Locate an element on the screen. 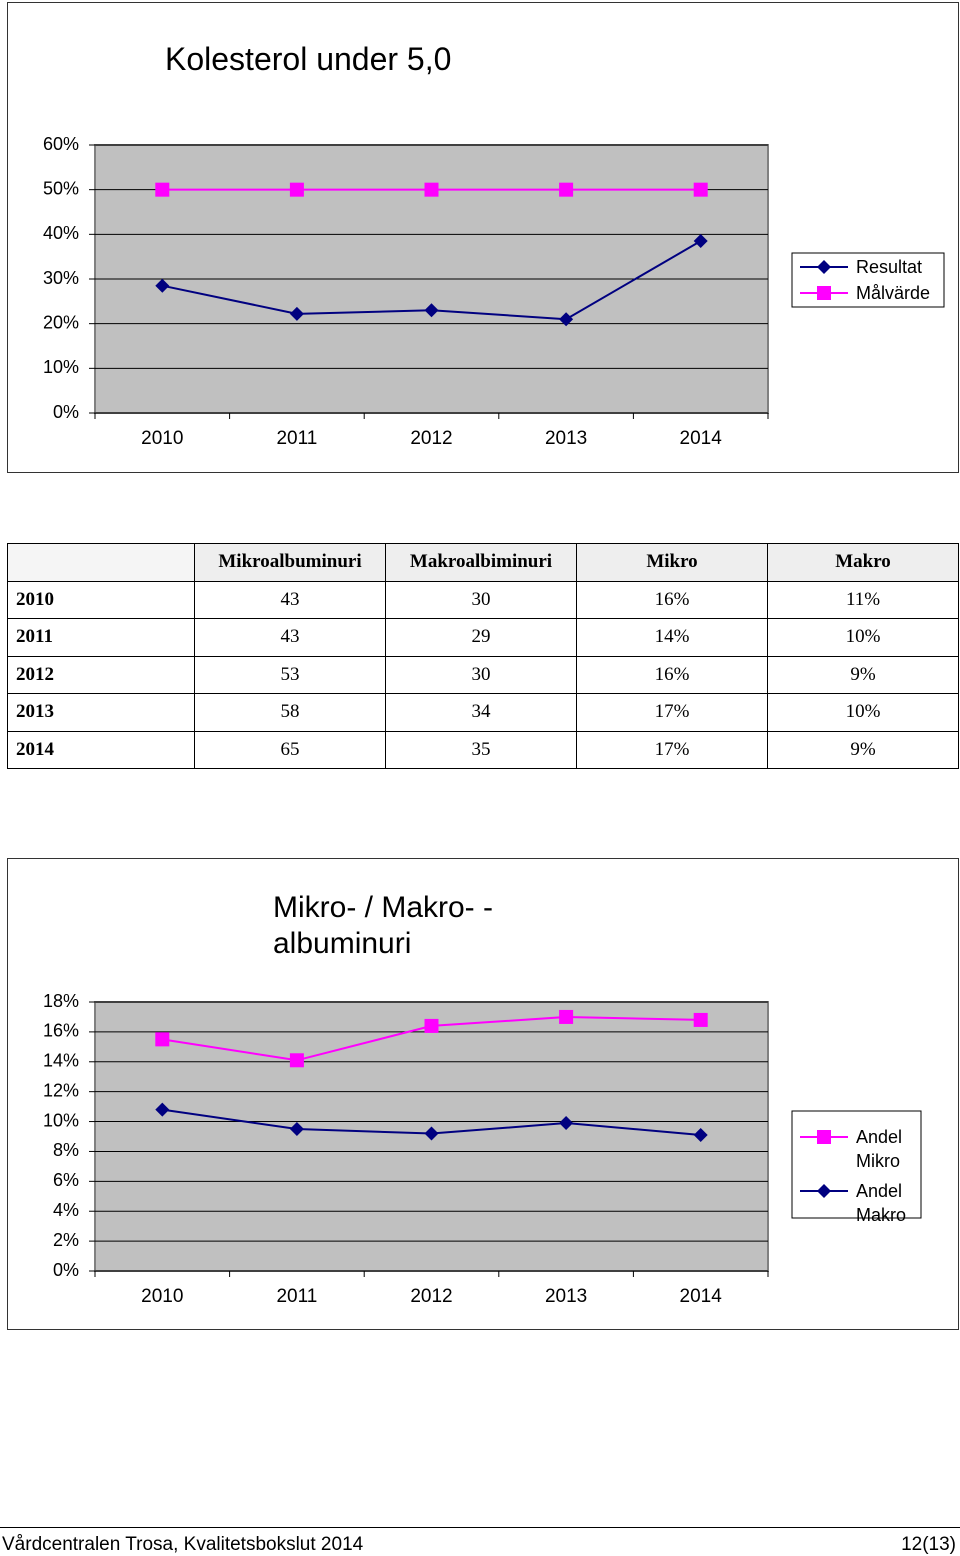 This screenshot has height=1556, width=960. legend-label: Resultat is located at coordinates (889, 267).